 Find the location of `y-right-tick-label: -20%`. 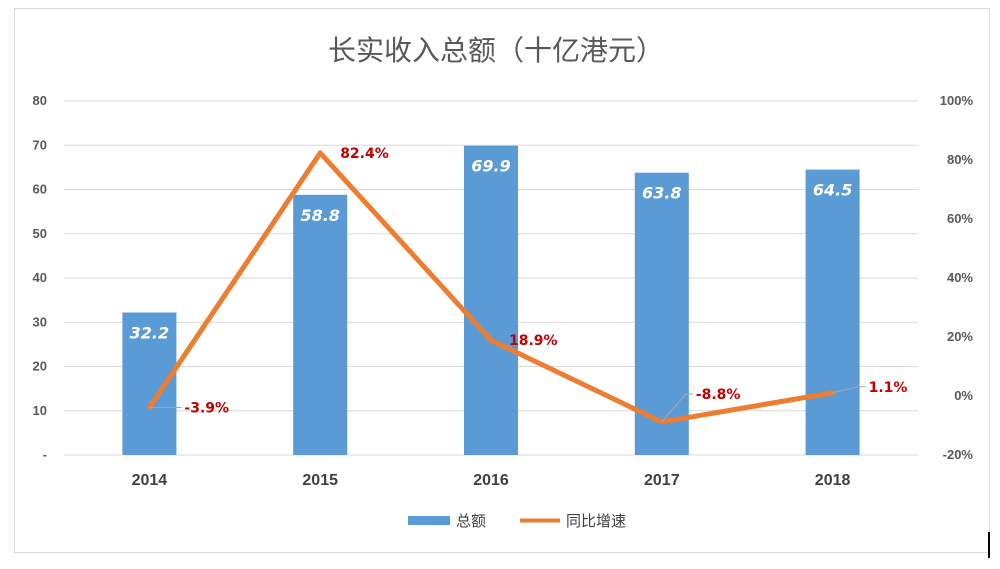

y-right-tick-label: -20% is located at coordinates (958, 454).